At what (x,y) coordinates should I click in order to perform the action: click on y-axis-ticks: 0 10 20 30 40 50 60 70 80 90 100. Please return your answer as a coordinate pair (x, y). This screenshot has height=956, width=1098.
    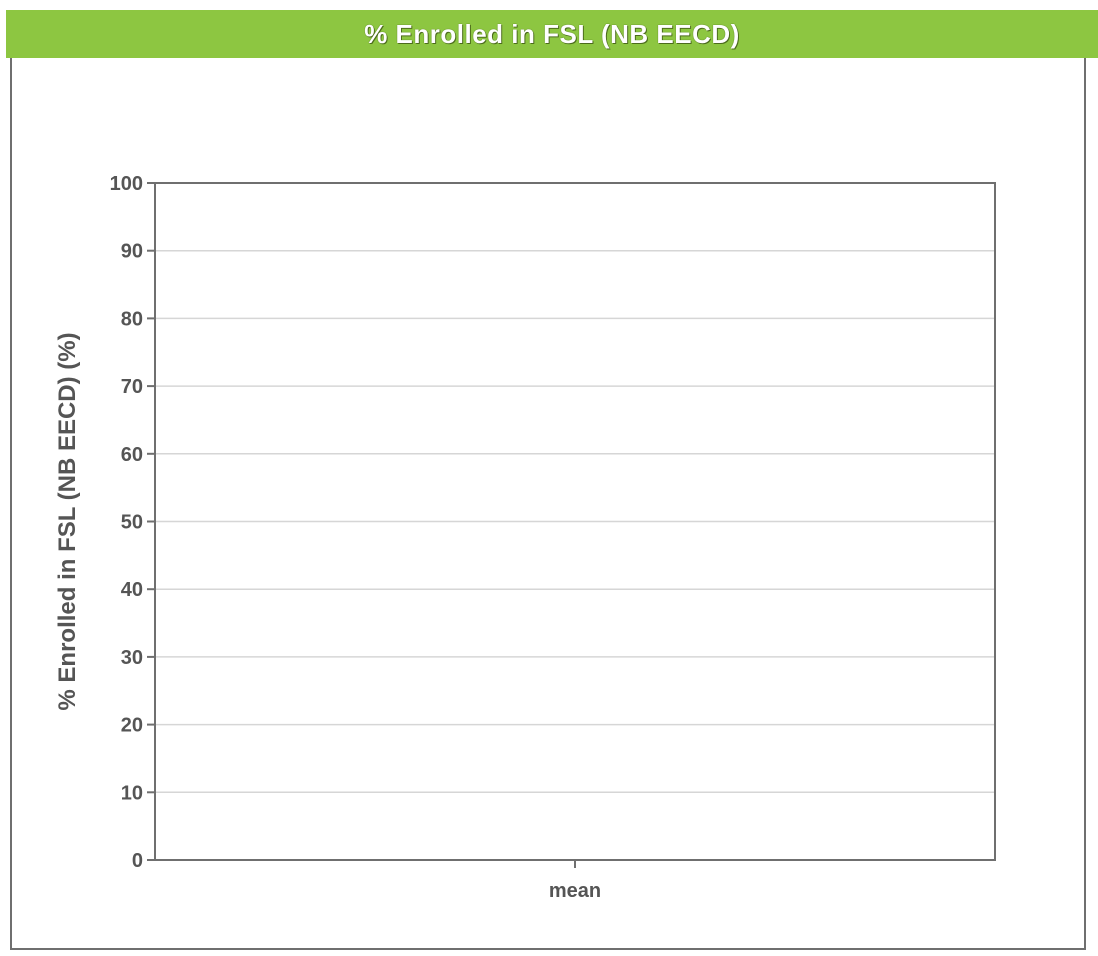
    Looking at the image, I should click on (132, 522).